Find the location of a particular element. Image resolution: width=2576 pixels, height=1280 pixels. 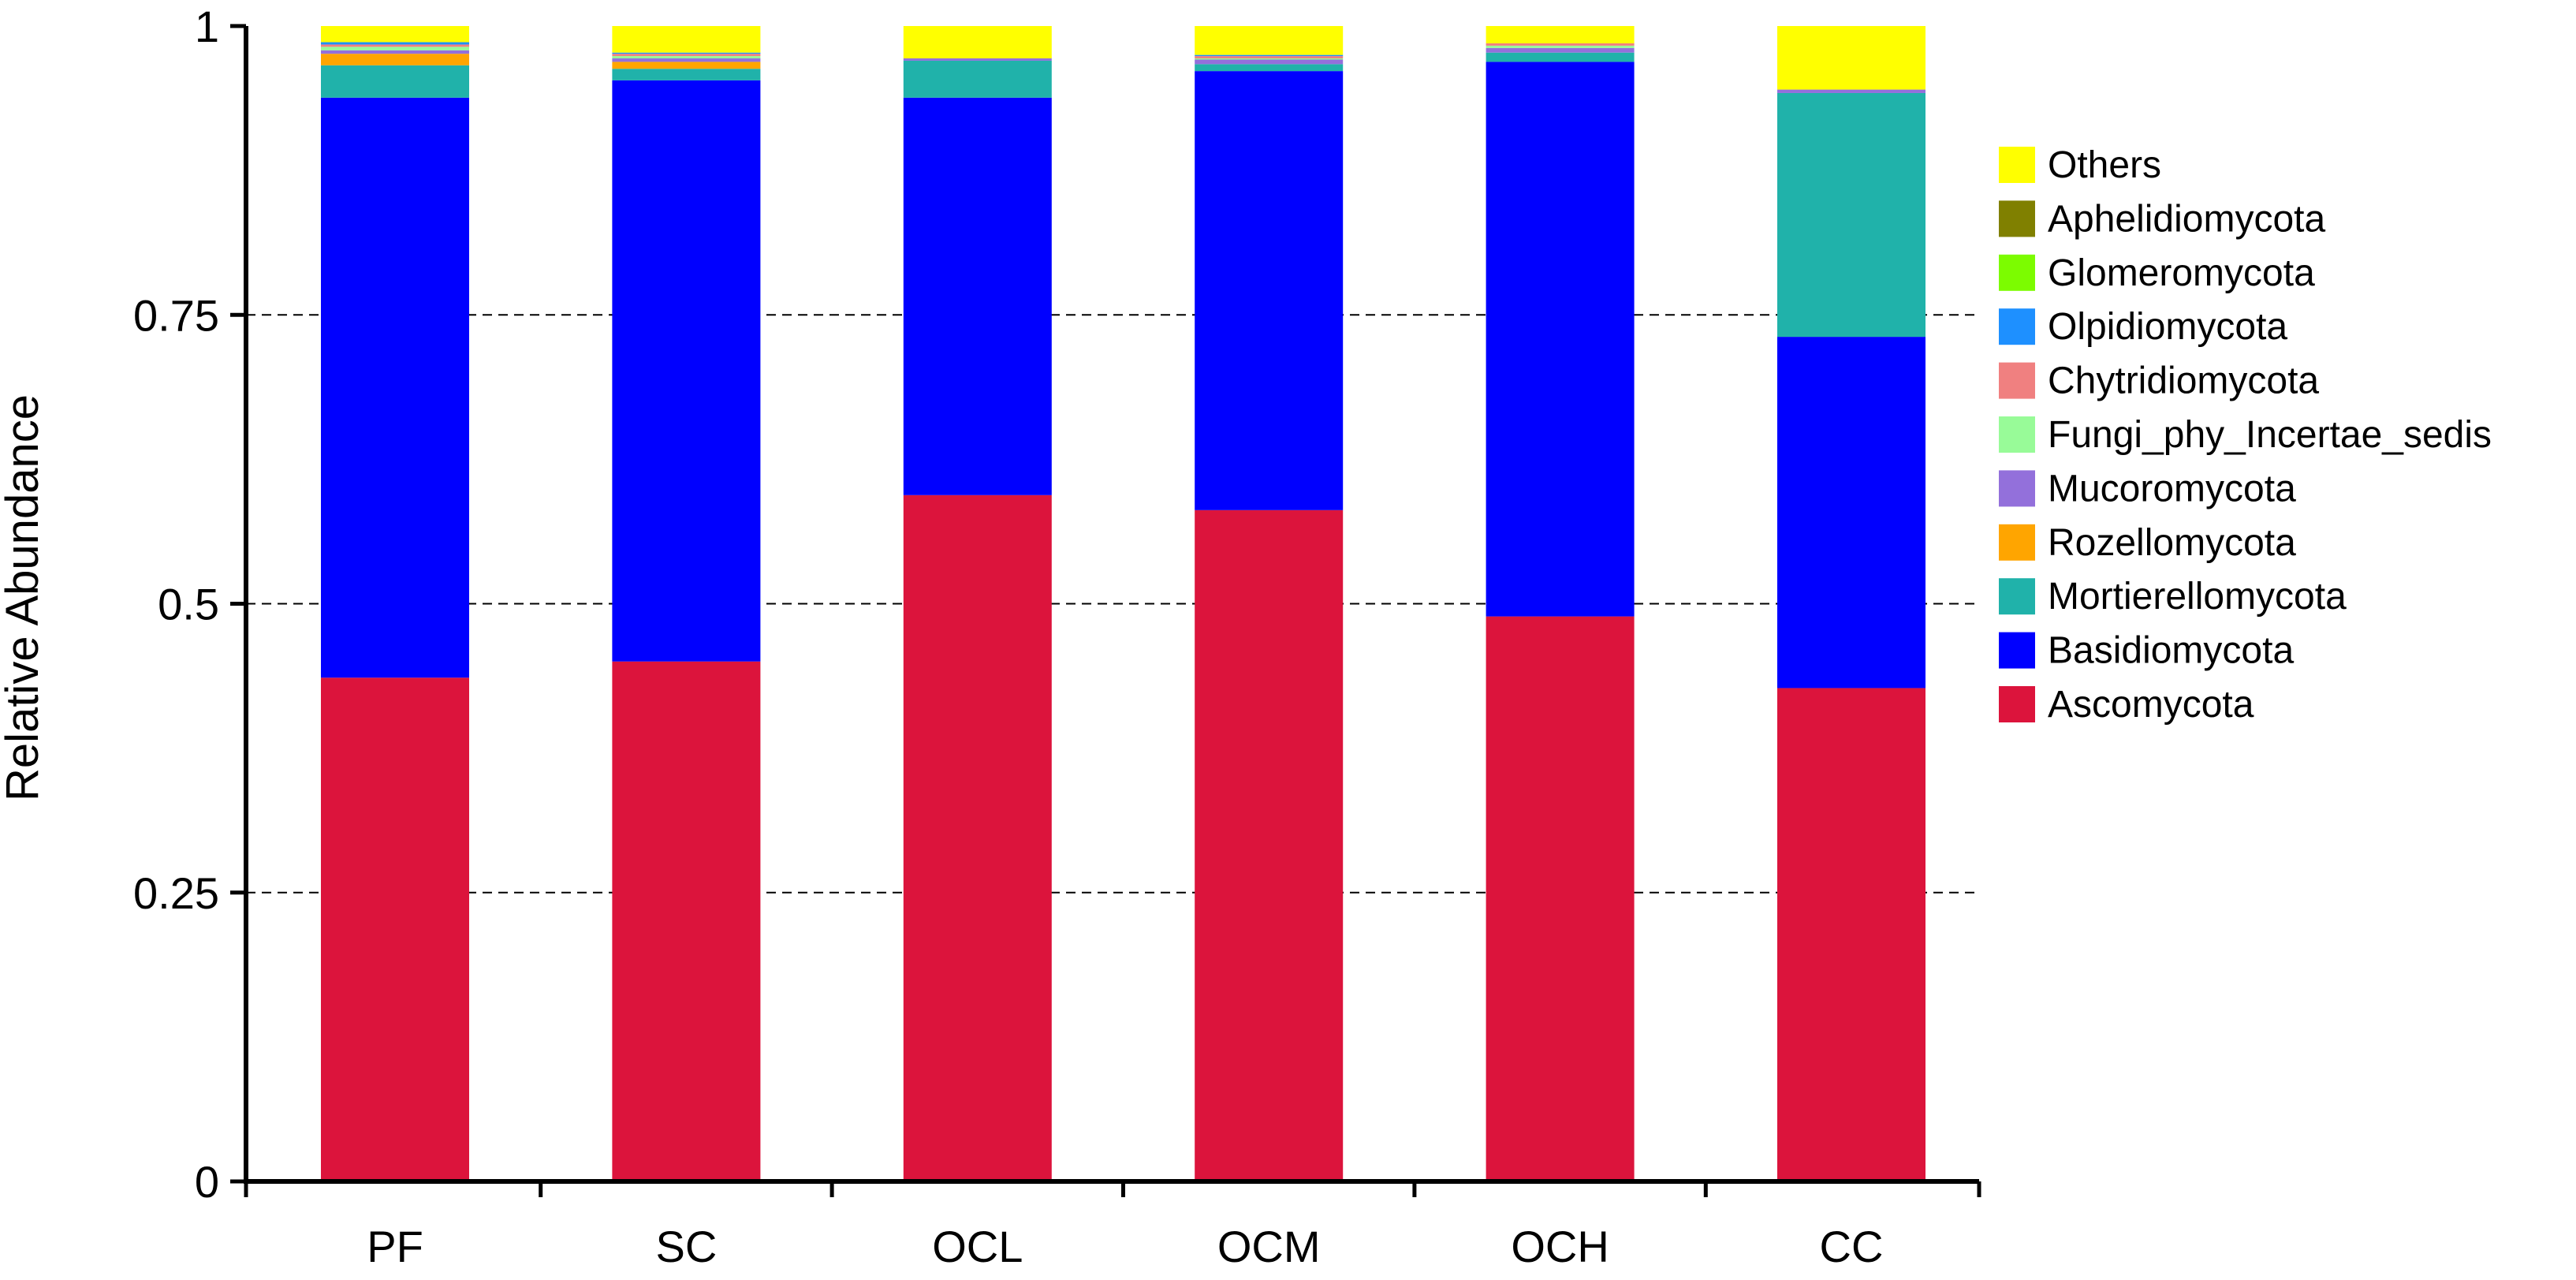

legend-item: Olpidiomycota is located at coordinates (2143, 327).